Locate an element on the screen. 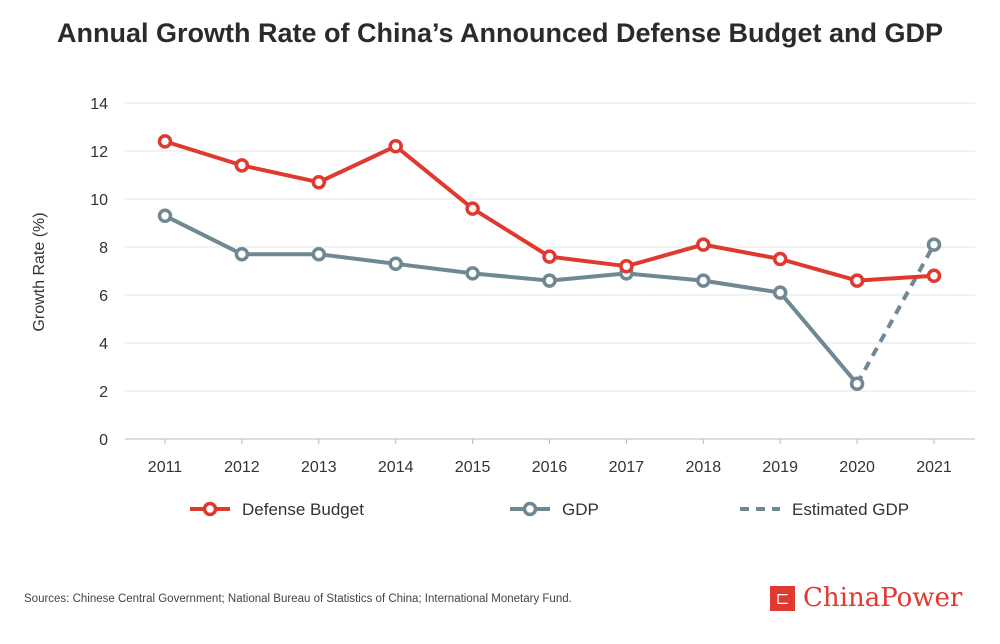 The width and height of the screenshot is (1000, 644). y-tick-label: 4 is located at coordinates (103, 344).